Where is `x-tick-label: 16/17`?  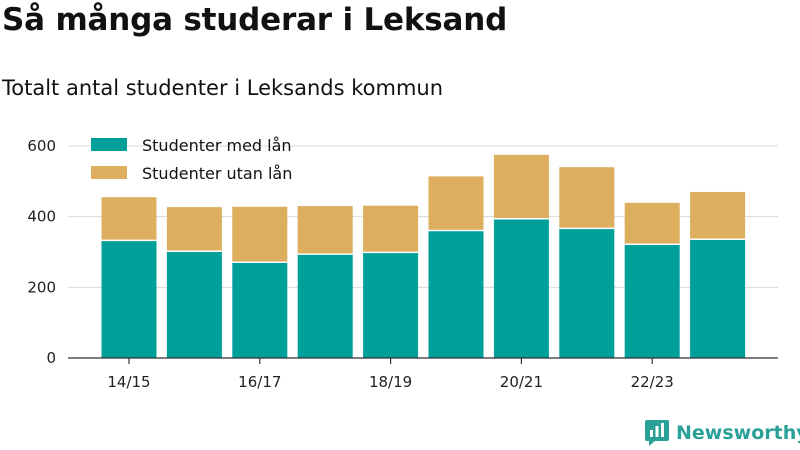
x-tick-label: 16/17 is located at coordinates (259, 382).